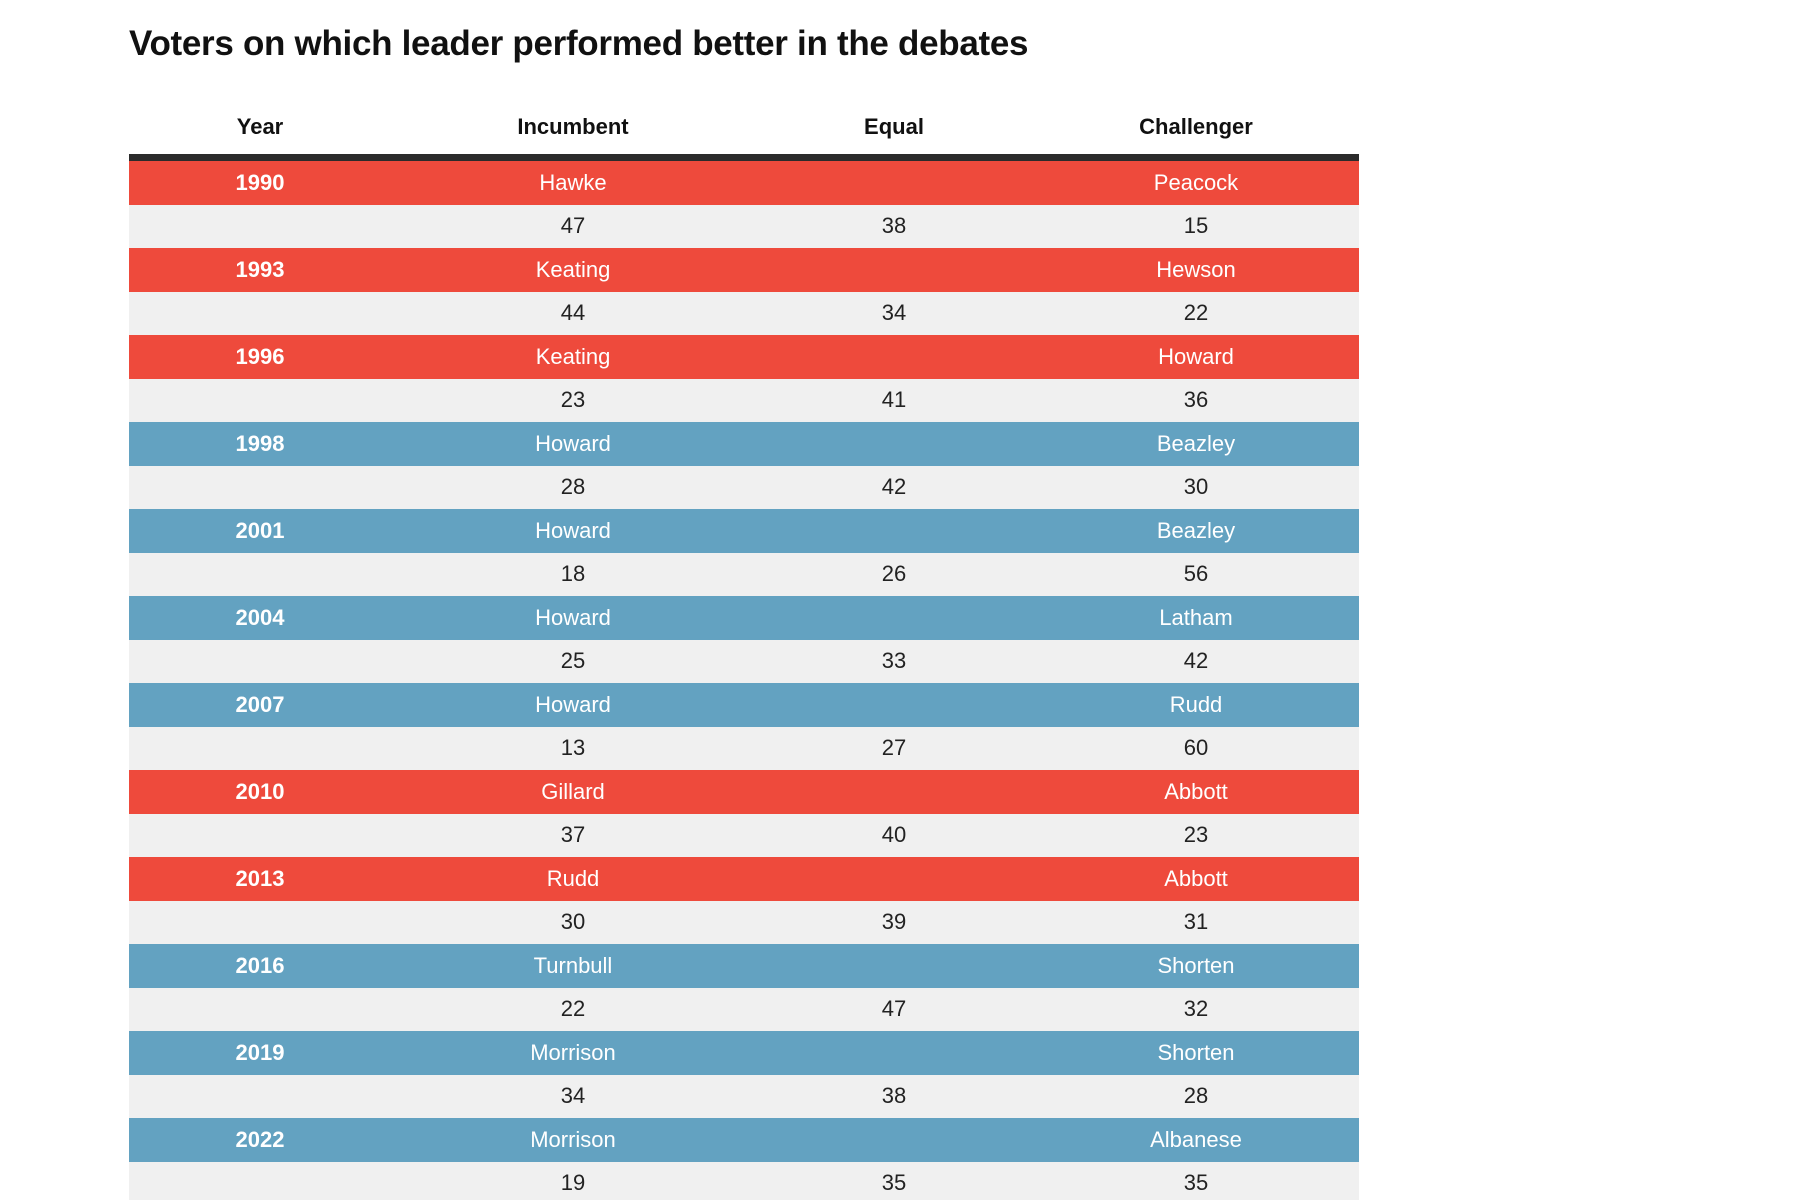 This screenshot has width=1800, height=1200. What do you see at coordinates (1196, 126) in the screenshot?
I see `header-challenger: Challenger` at bounding box center [1196, 126].